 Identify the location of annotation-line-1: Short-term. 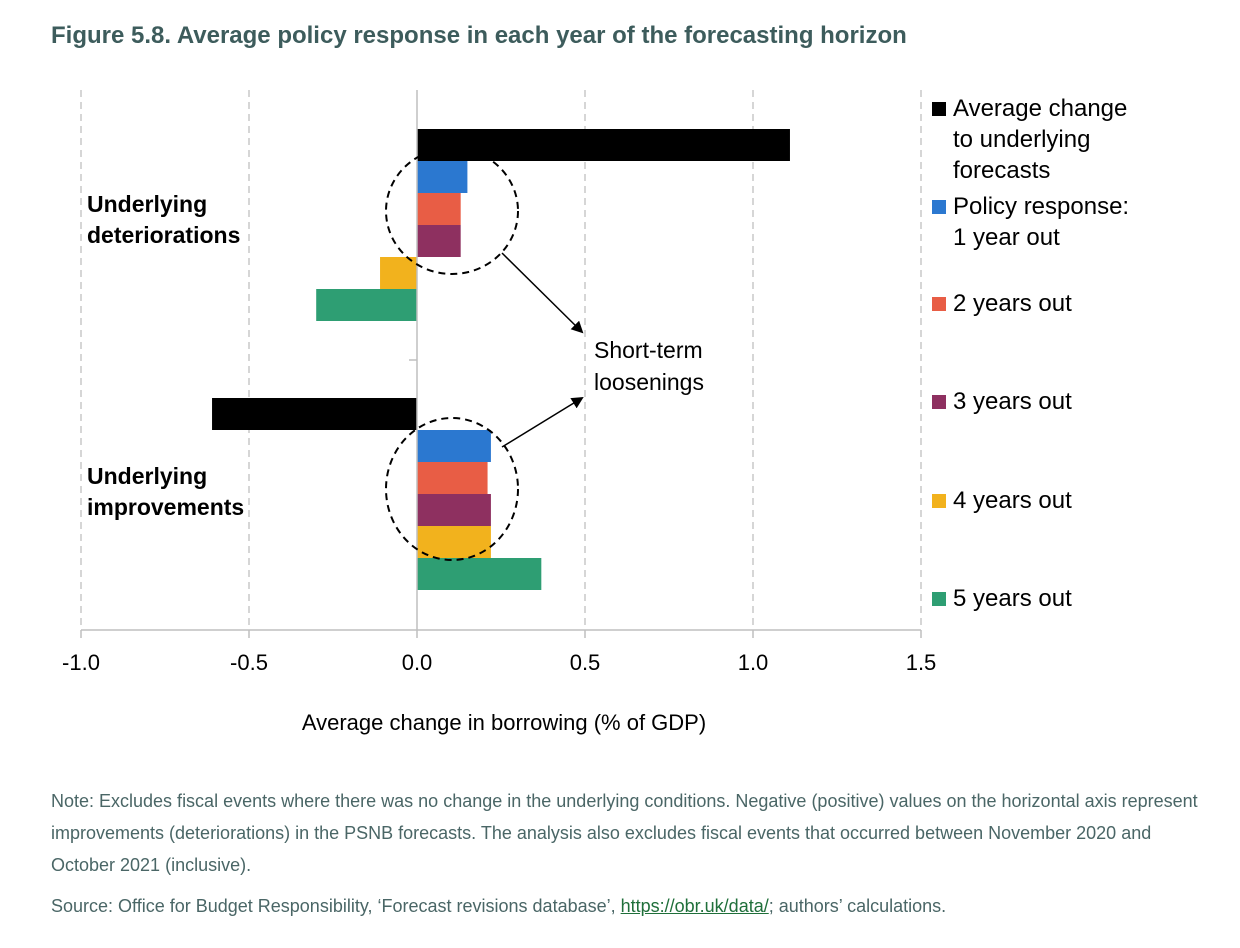
(648, 350).